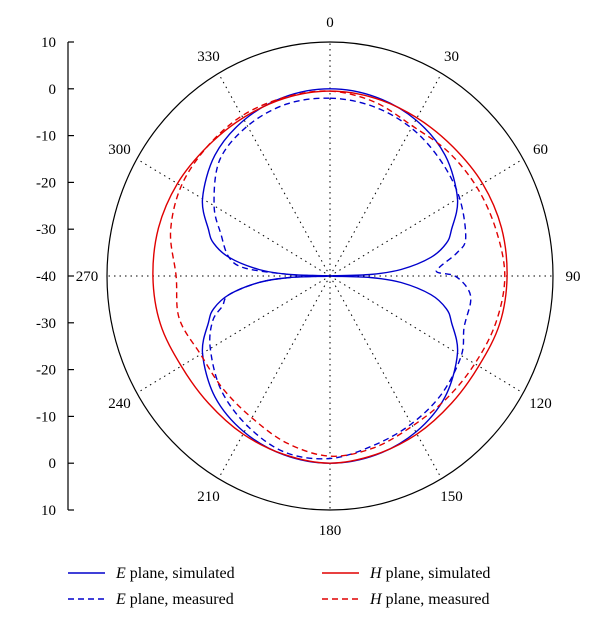 The image size is (600, 637). Describe the element at coordinates (119, 150) in the screenshot. I see `angle-label: 300` at that location.